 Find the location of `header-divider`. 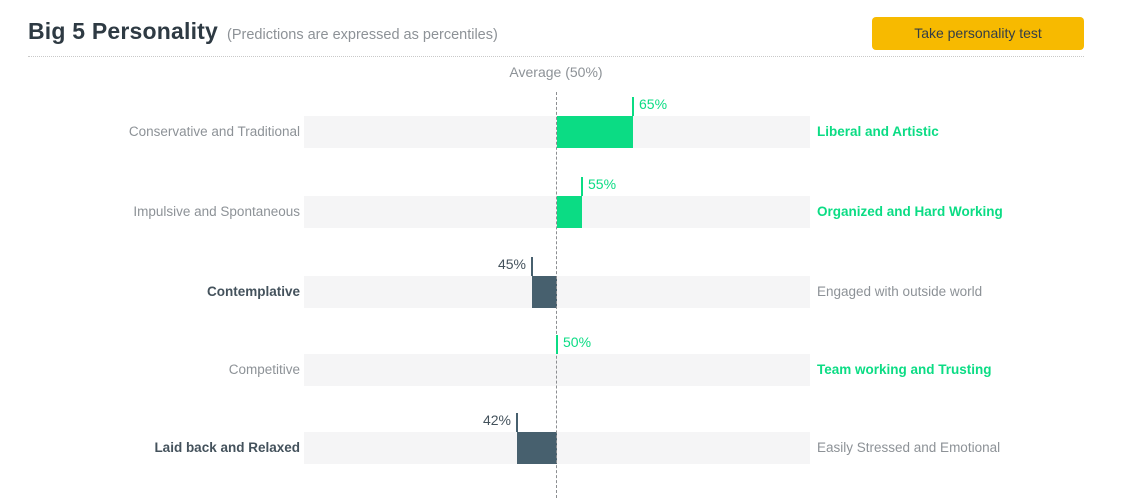

header-divider is located at coordinates (556, 56).